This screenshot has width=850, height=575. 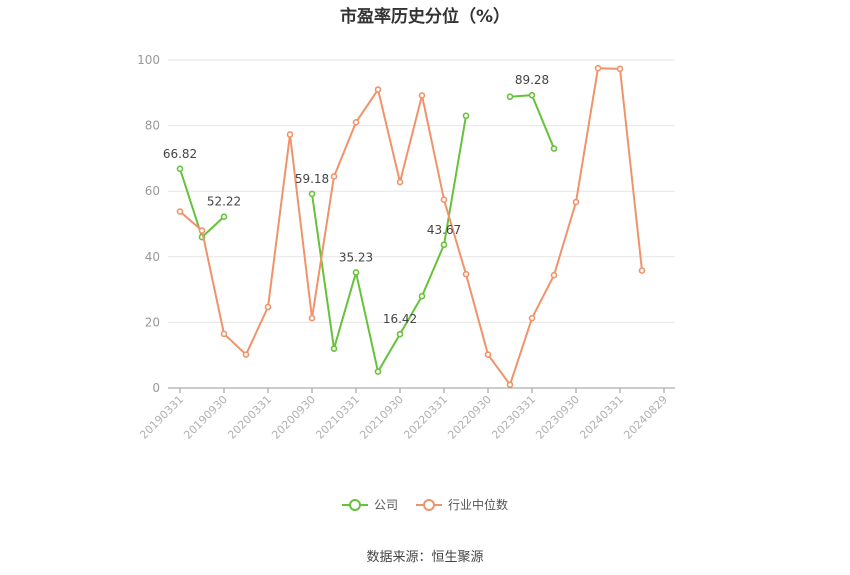 I want to click on x-tick-label: 20200930, so click(x=293, y=417).